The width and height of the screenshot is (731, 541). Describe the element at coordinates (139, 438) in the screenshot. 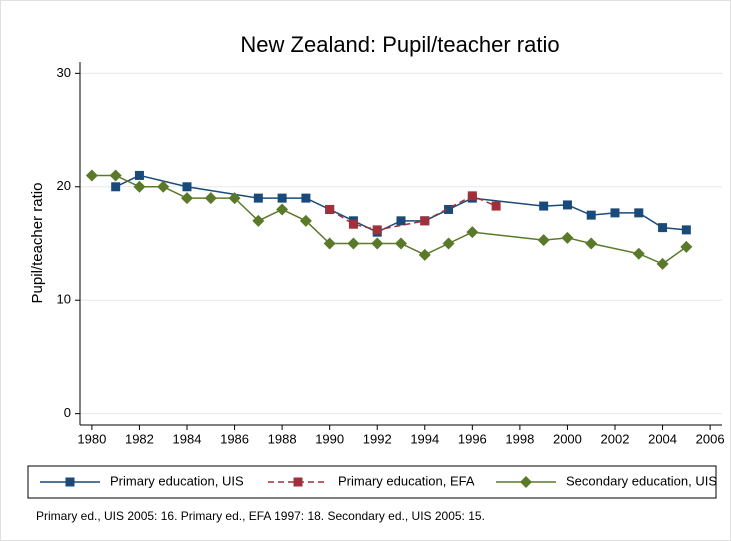

I see `x-tick-label: 1982` at that location.